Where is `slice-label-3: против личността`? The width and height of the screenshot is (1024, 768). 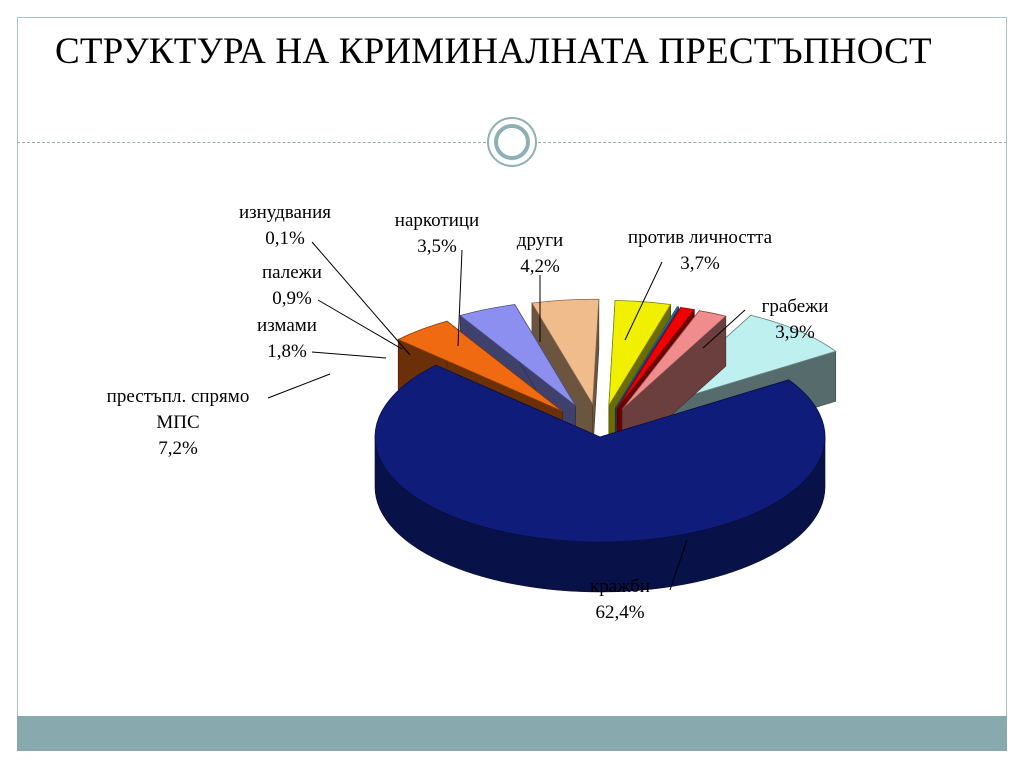
slice-label-3: против личността is located at coordinates (700, 237).